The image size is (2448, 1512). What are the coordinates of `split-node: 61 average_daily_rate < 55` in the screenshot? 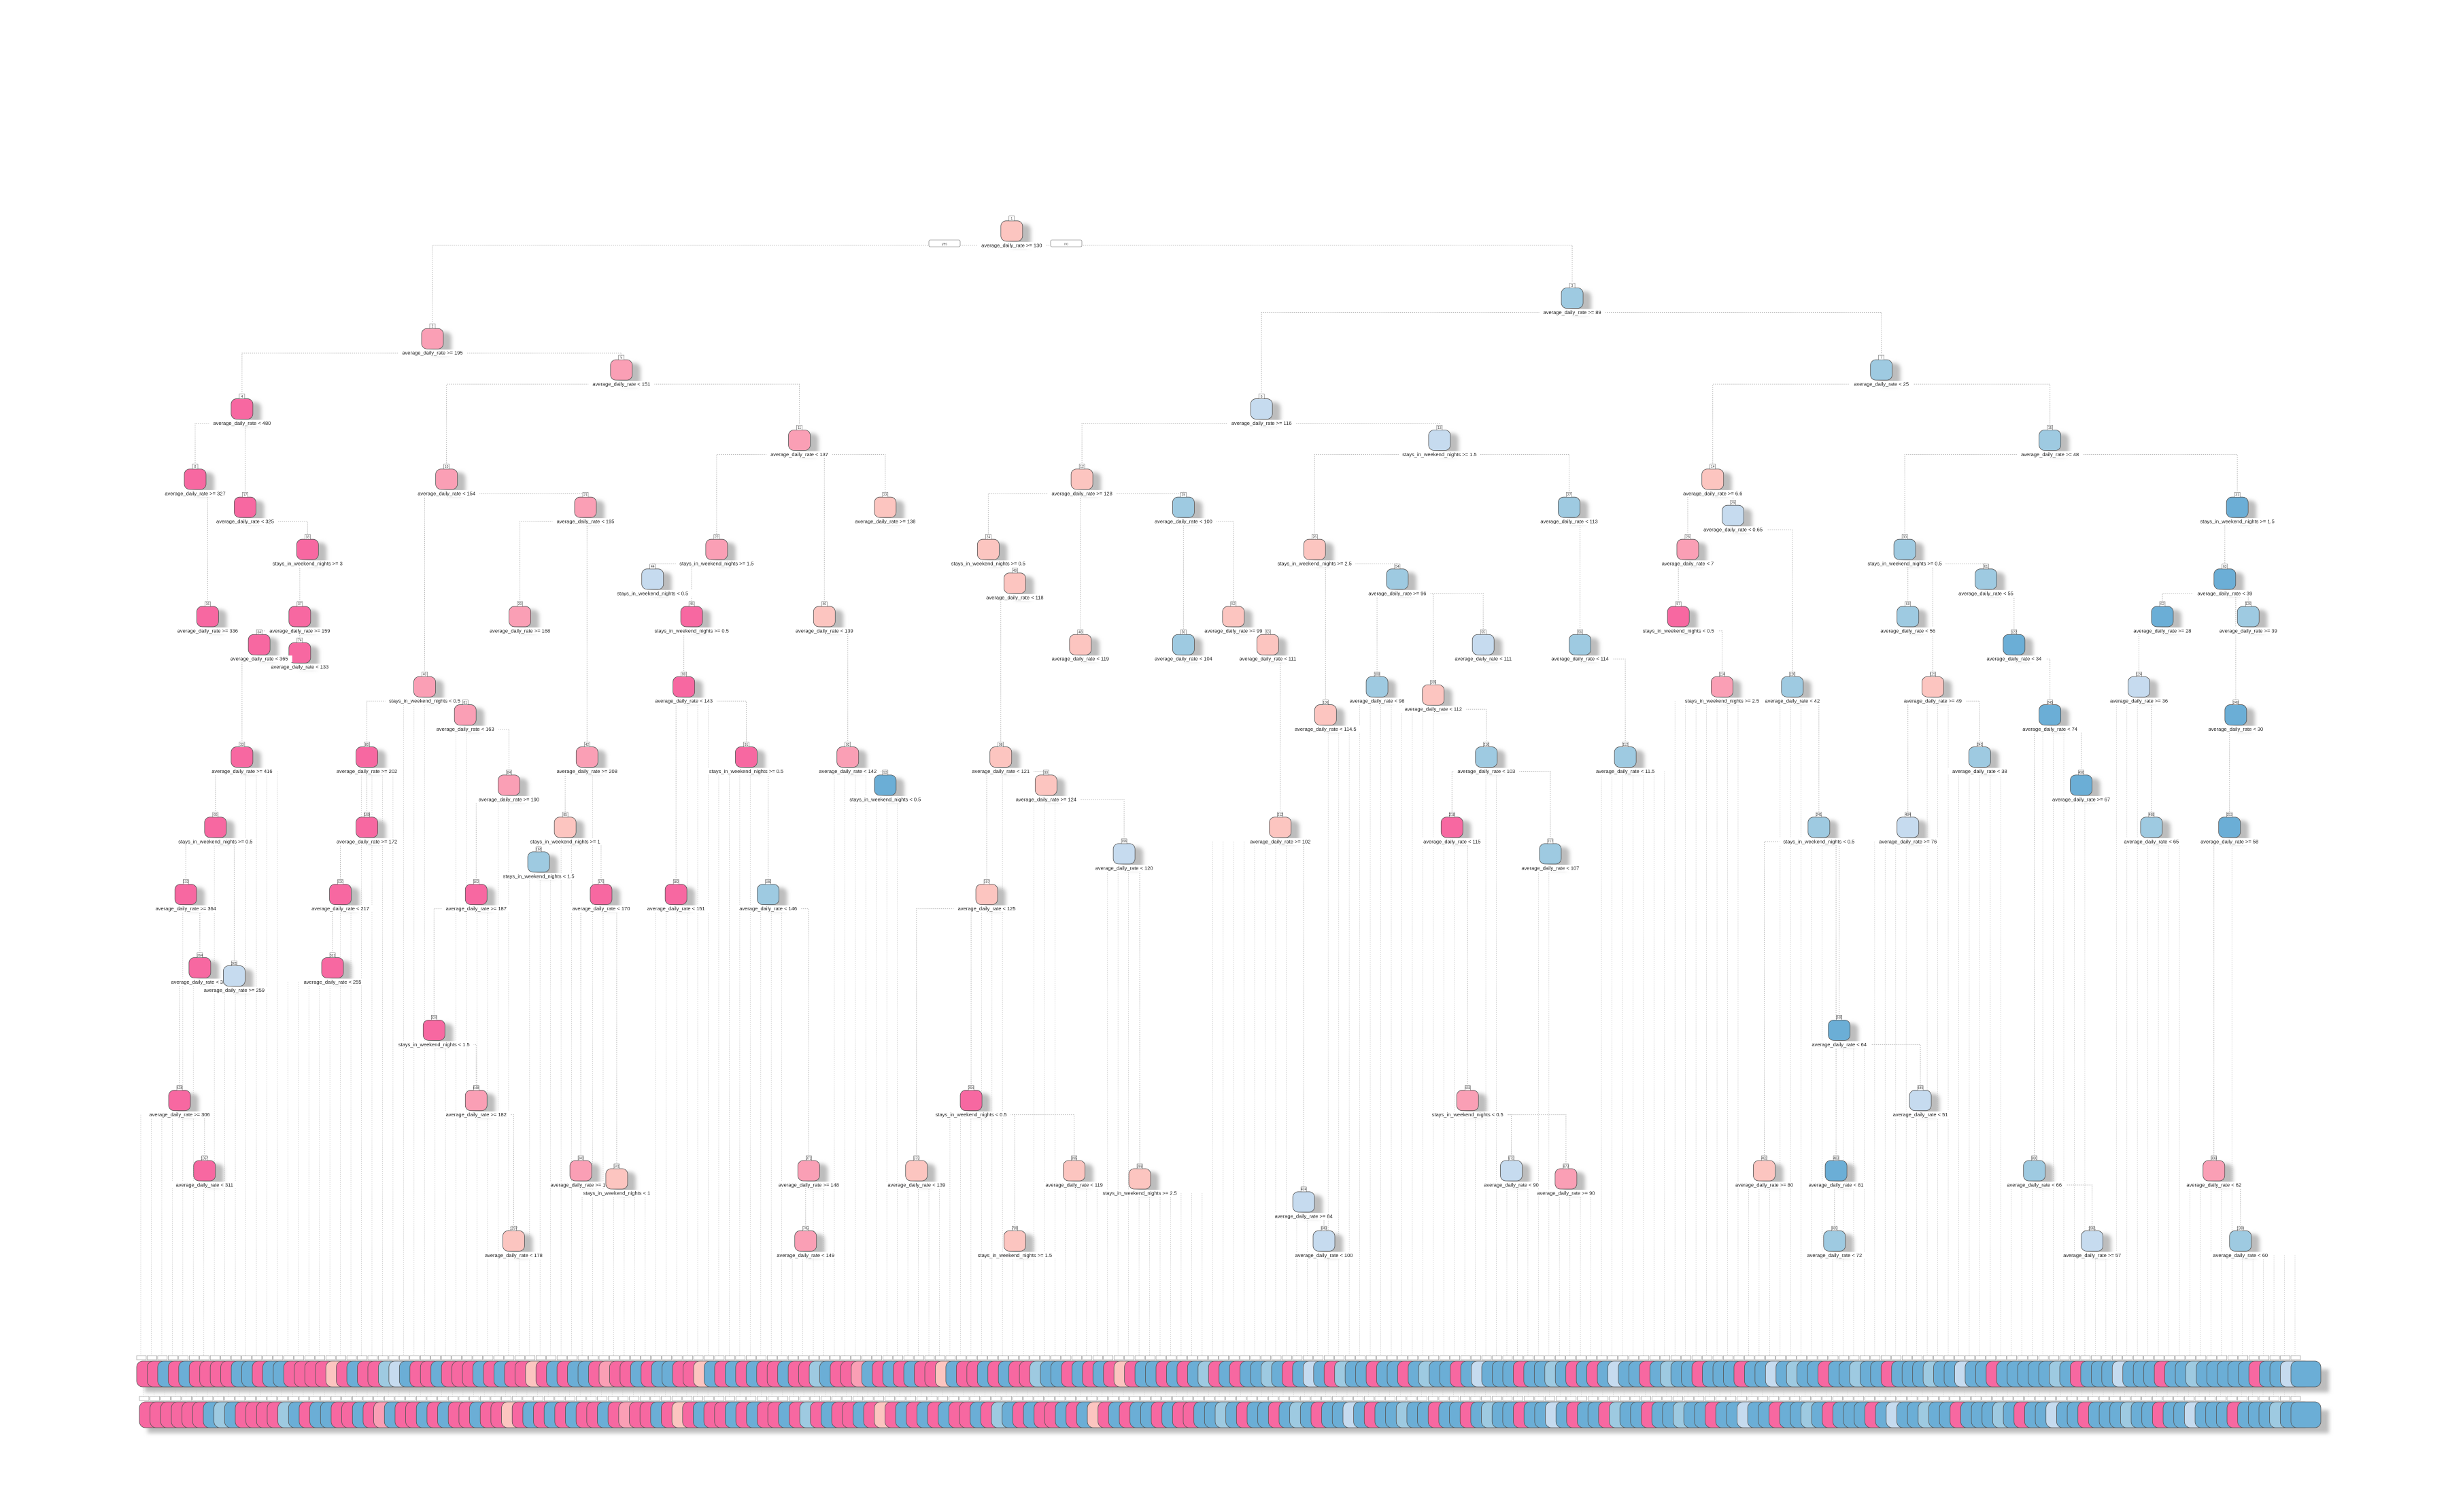 It's located at (1986, 580).